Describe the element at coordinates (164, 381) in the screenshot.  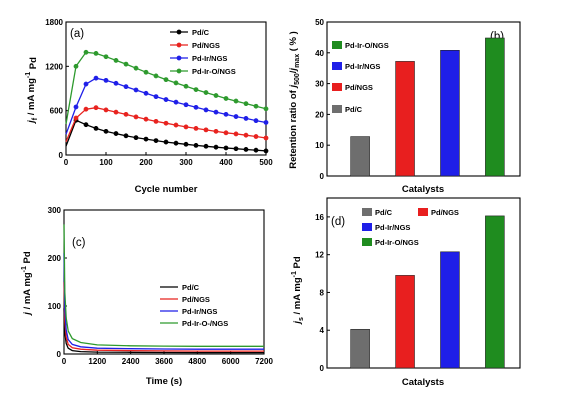
I see `panel-c-xlabel: Time (s)` at that location.